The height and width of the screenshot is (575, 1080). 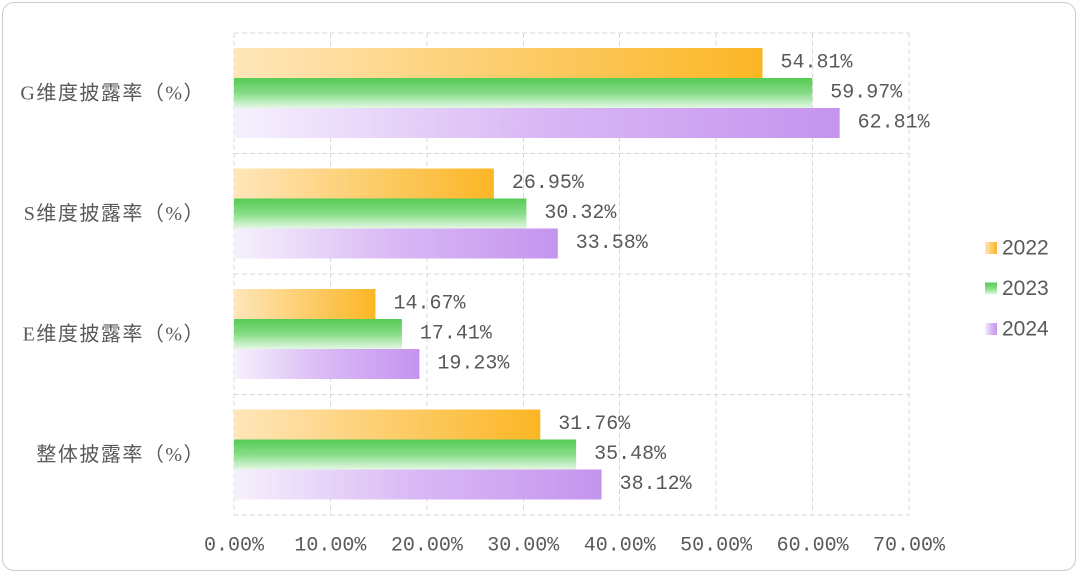 I want to click on bar-2024-s-dimension, so click(x=396, y=243).